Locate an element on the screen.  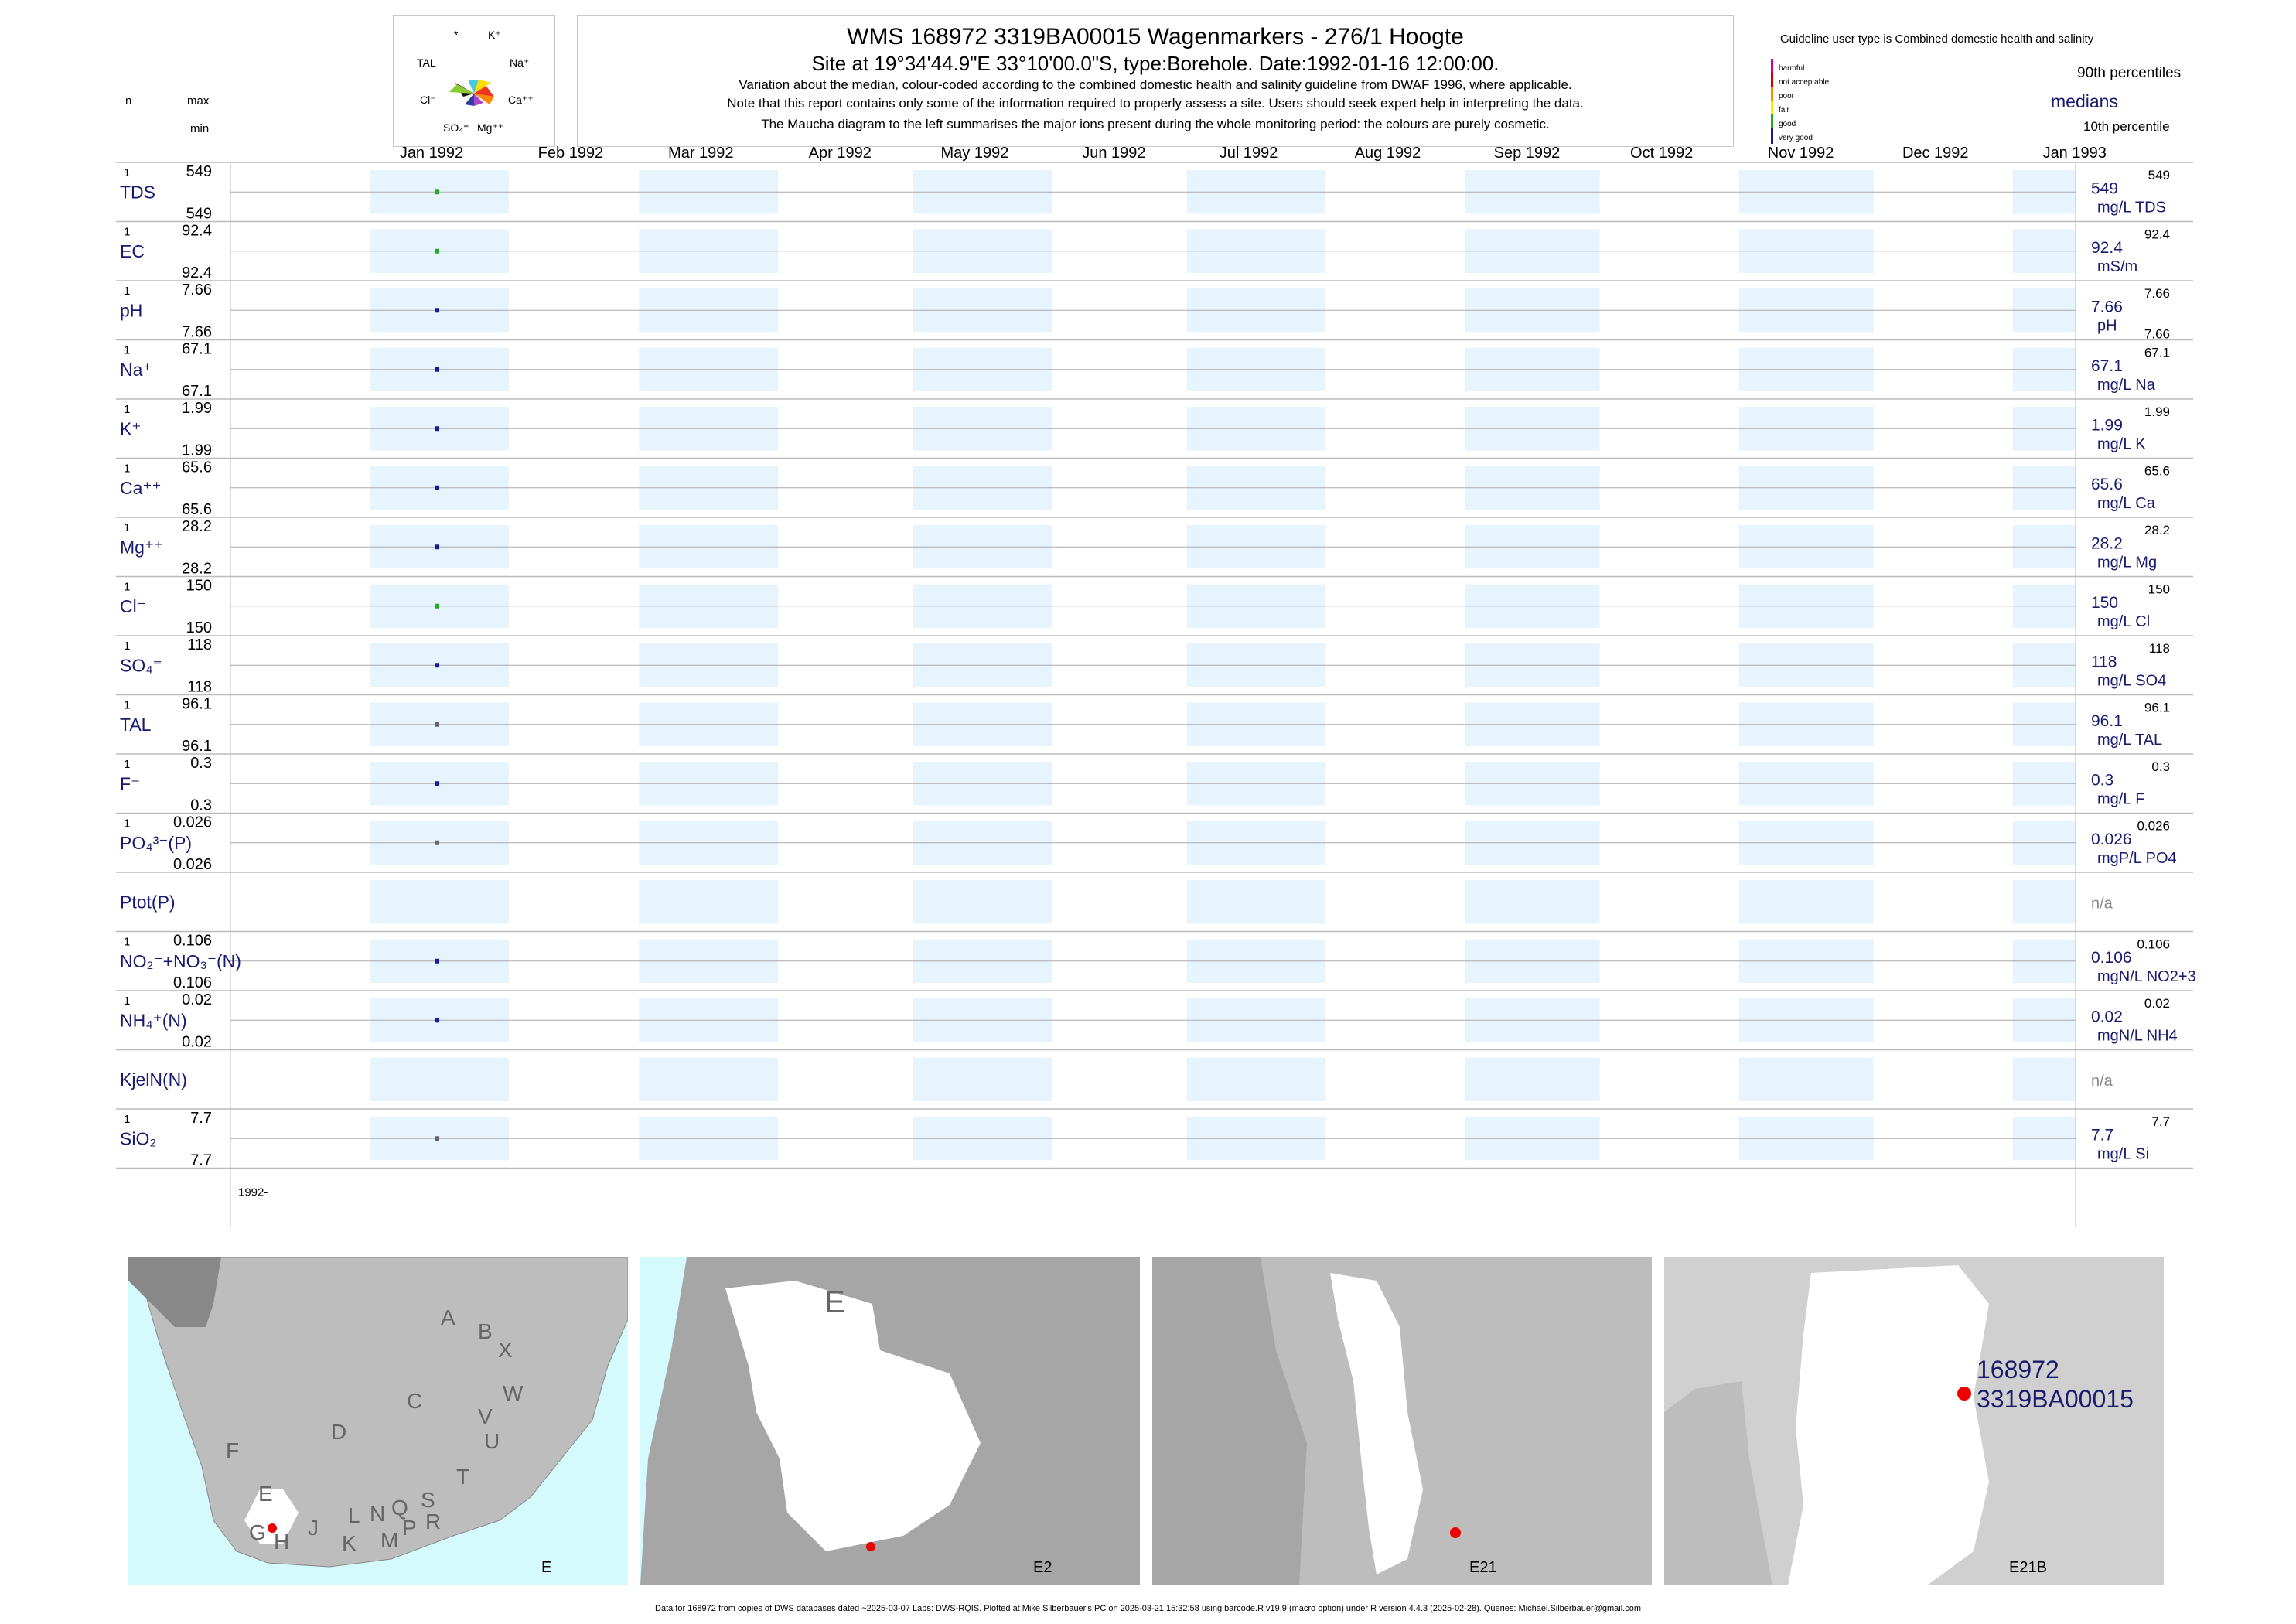
catchment-letter: H is located at coordinates (282, 1542).